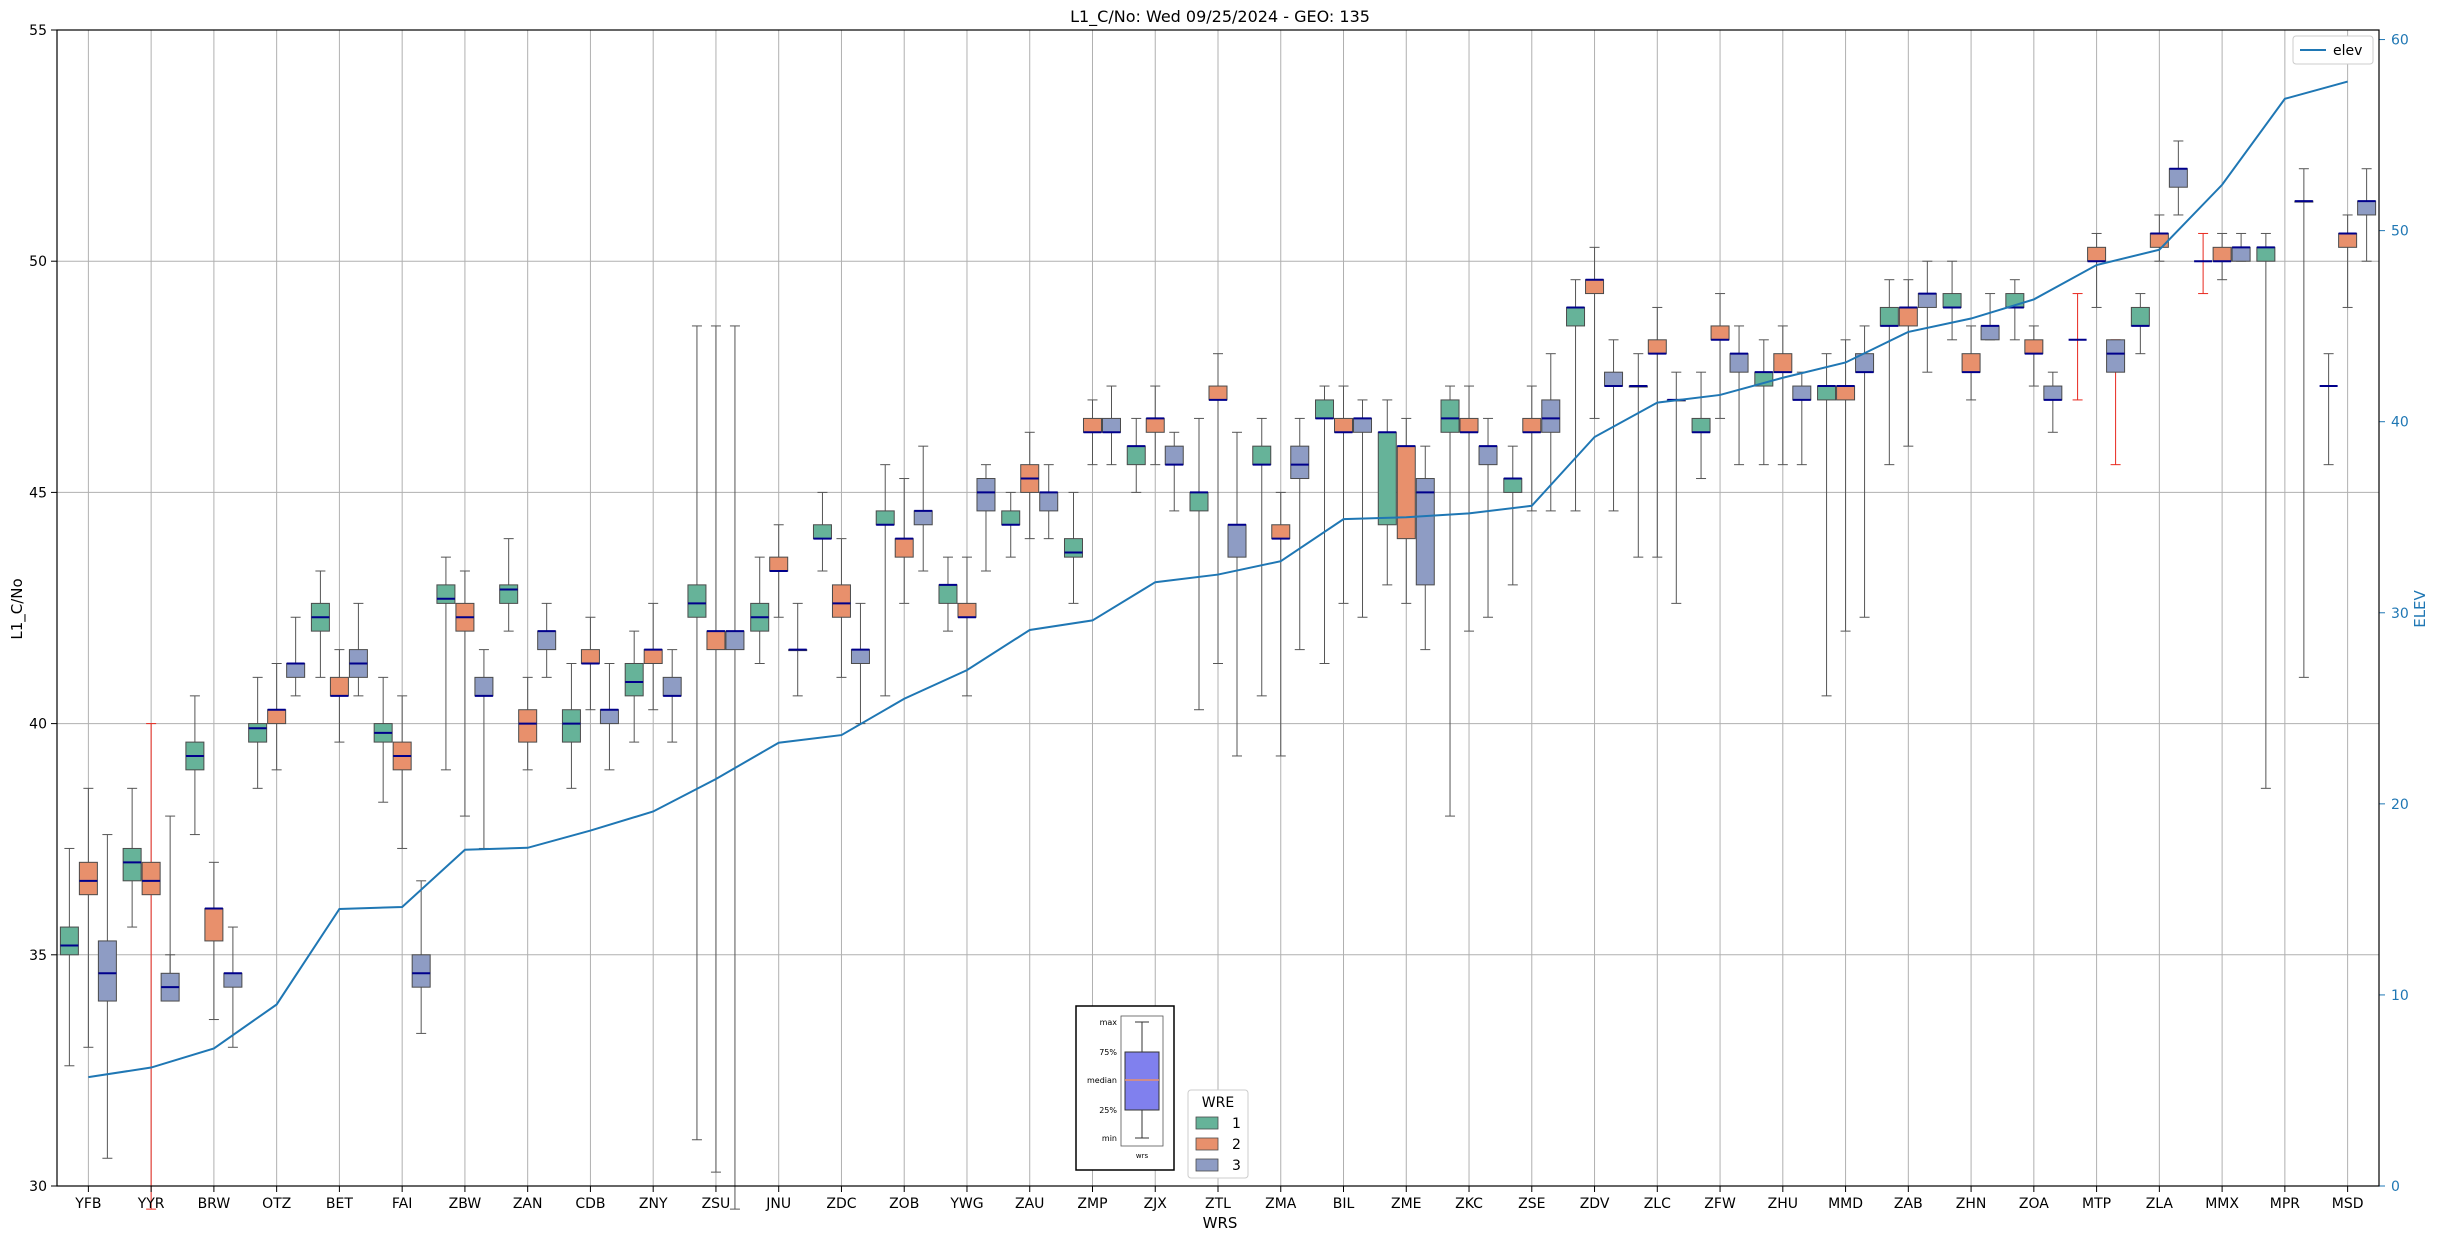 Image resolution: width=2439 pixels, height=1238 pixels. I want to click on chart-title: L1_C/No: Wed 09/25/2024 - GEO: 135, so click(1220, 17).